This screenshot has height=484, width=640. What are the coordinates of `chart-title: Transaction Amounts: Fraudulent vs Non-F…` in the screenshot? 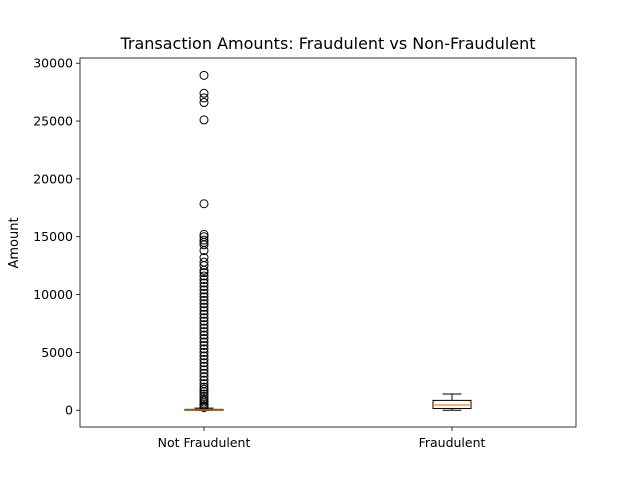 It's located at (327, 43).